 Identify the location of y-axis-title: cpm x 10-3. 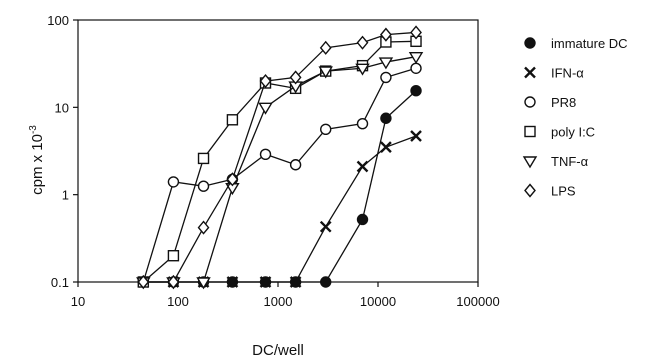
(37, 160).